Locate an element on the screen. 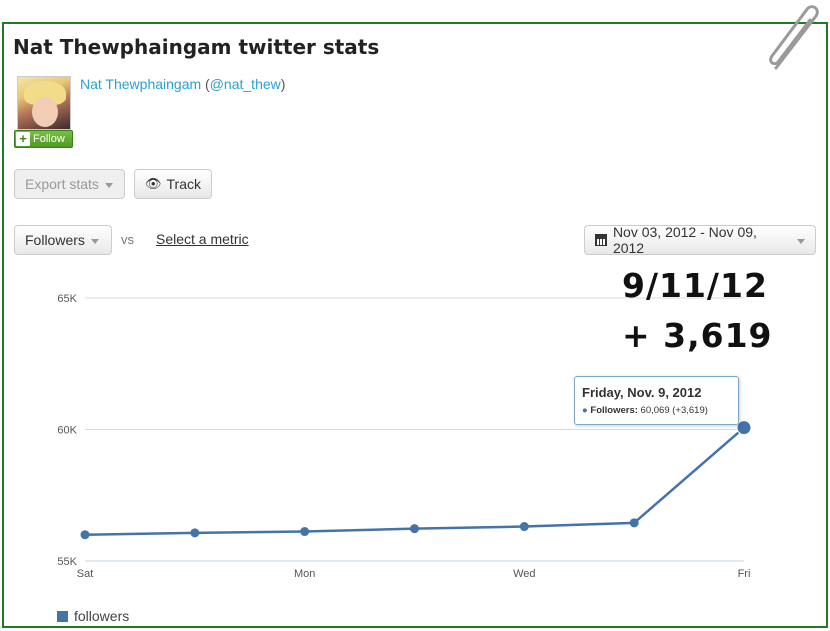 The height and width of the screenshot is (631, 830). paperclip-icon is located at coordinates (794, 37).